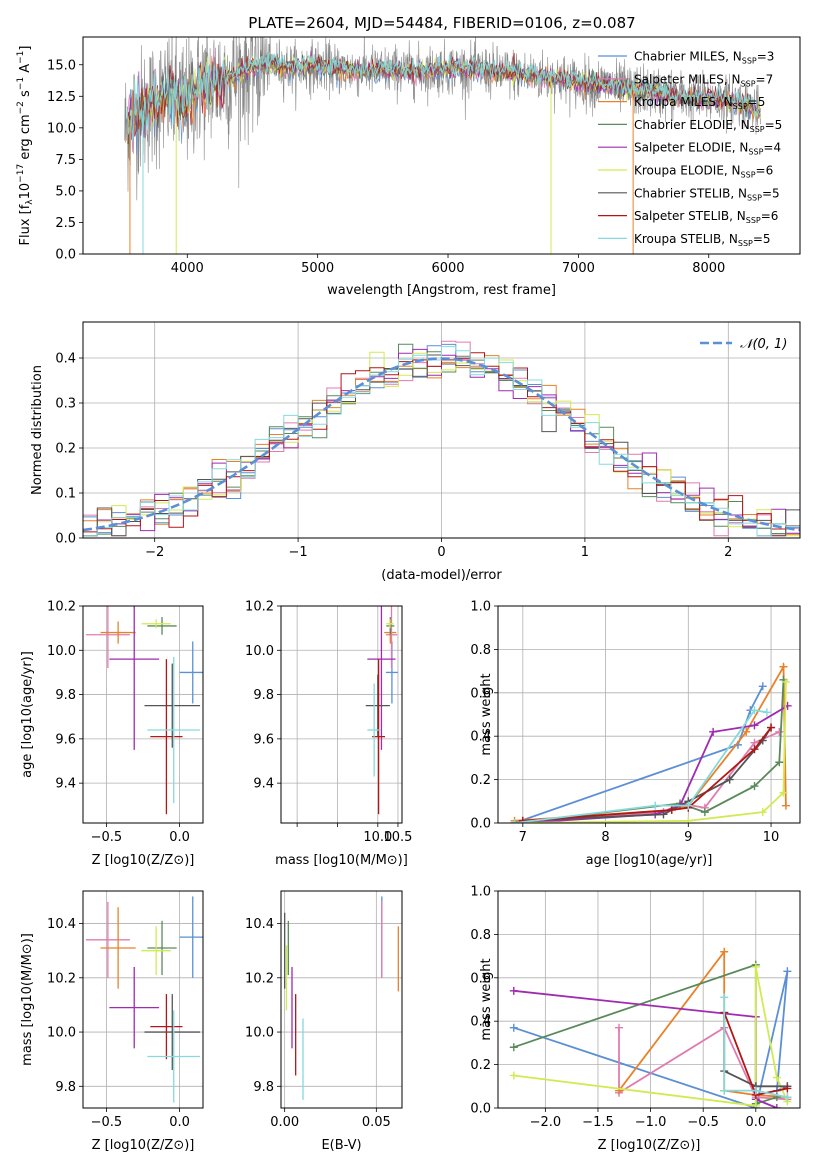 The width and height of the screenshot is (819, 1170). What do you see at coordinates (118, 632) in the screenshot?
I see `point-kroupa-miles` at bounding box center [118, 632].